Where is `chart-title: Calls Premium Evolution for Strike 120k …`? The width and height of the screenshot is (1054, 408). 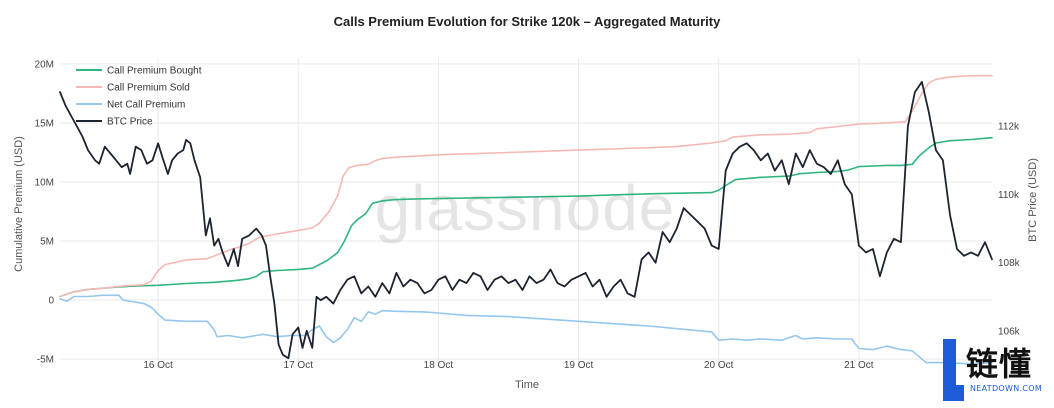
chart-title: Calls Premium Evolution for Strike 120k … is located at coordinates (528, 21).